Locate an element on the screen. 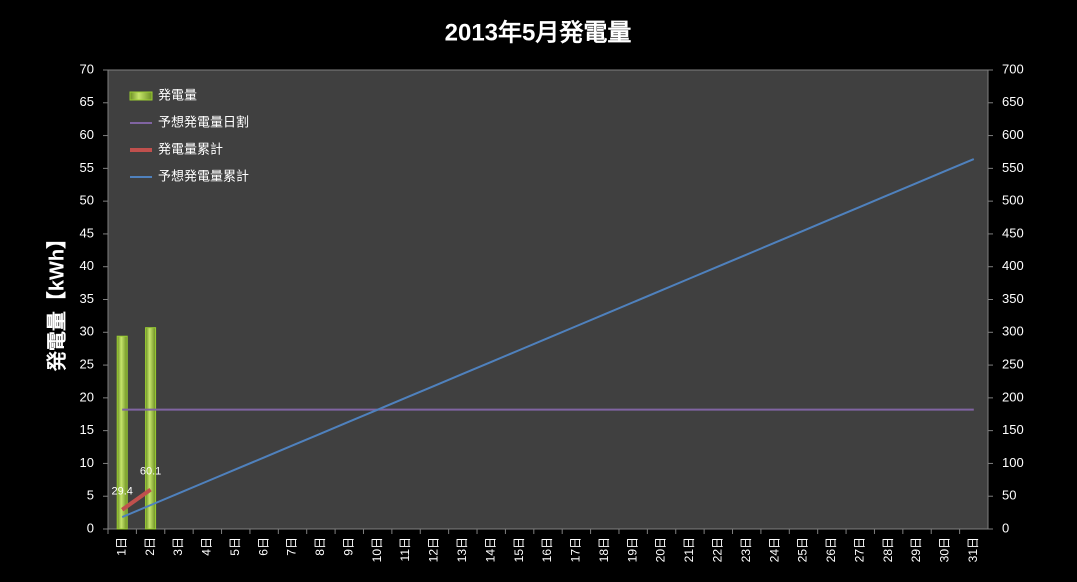 The width and height of the screenshot is (1077, 582). y-tick-label: 55 is located at coordinates (87, 167).